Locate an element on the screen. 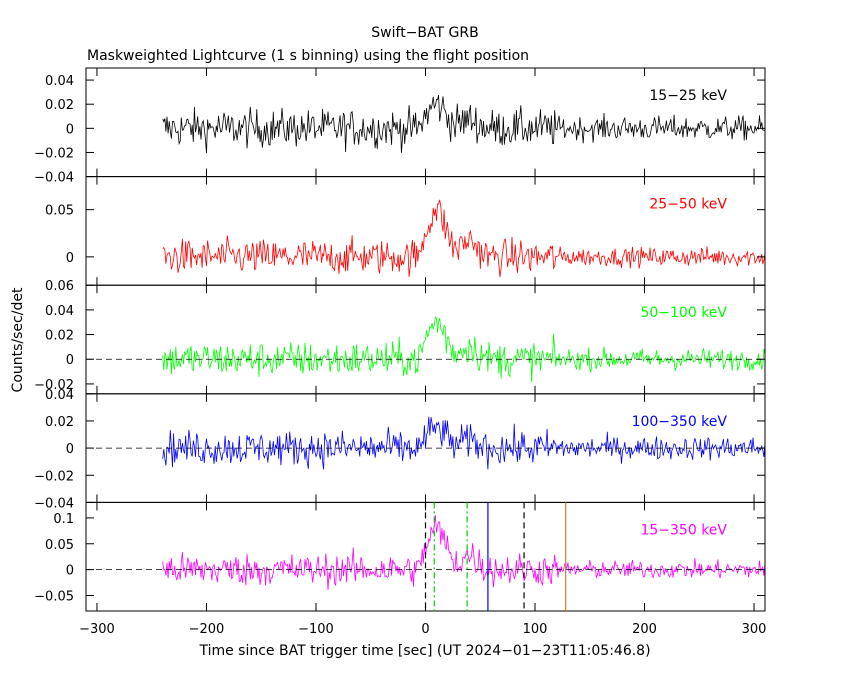 The image size is (850, 680). y-tick-label: −0.05 is located at coordinates (54, 596).